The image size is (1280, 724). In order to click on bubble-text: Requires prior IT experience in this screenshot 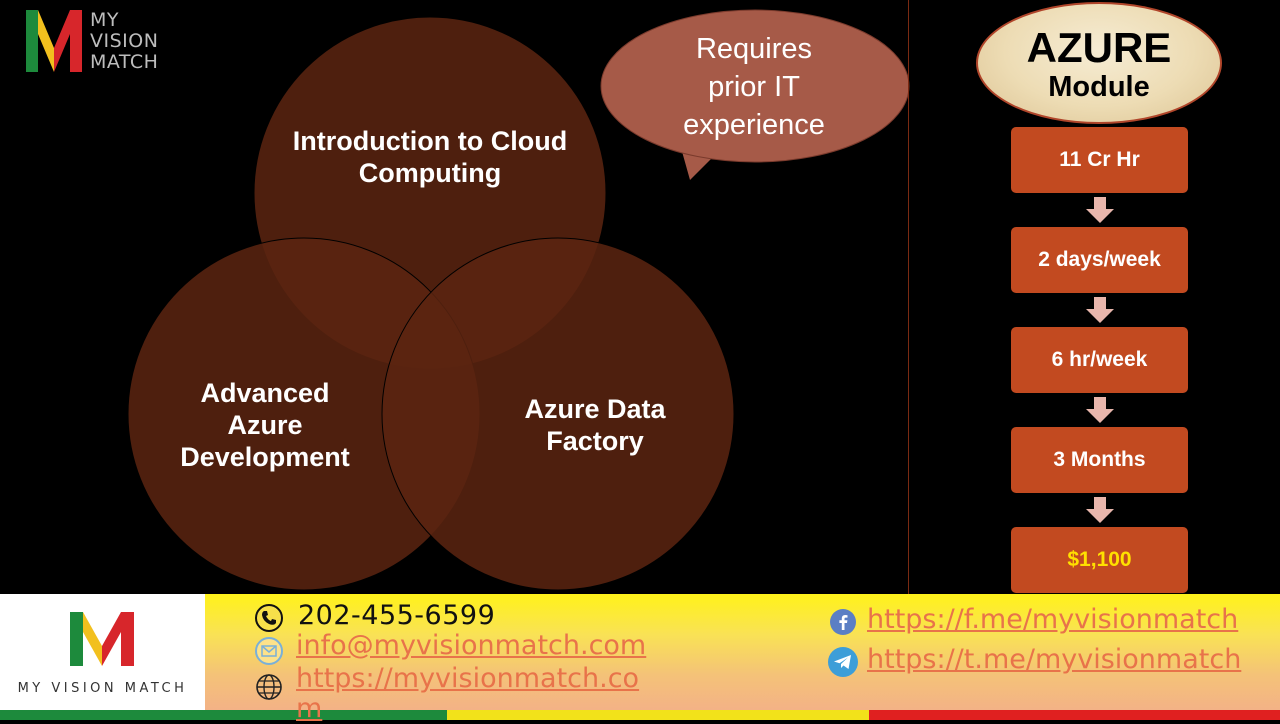, I will do `click(754, 87)`.